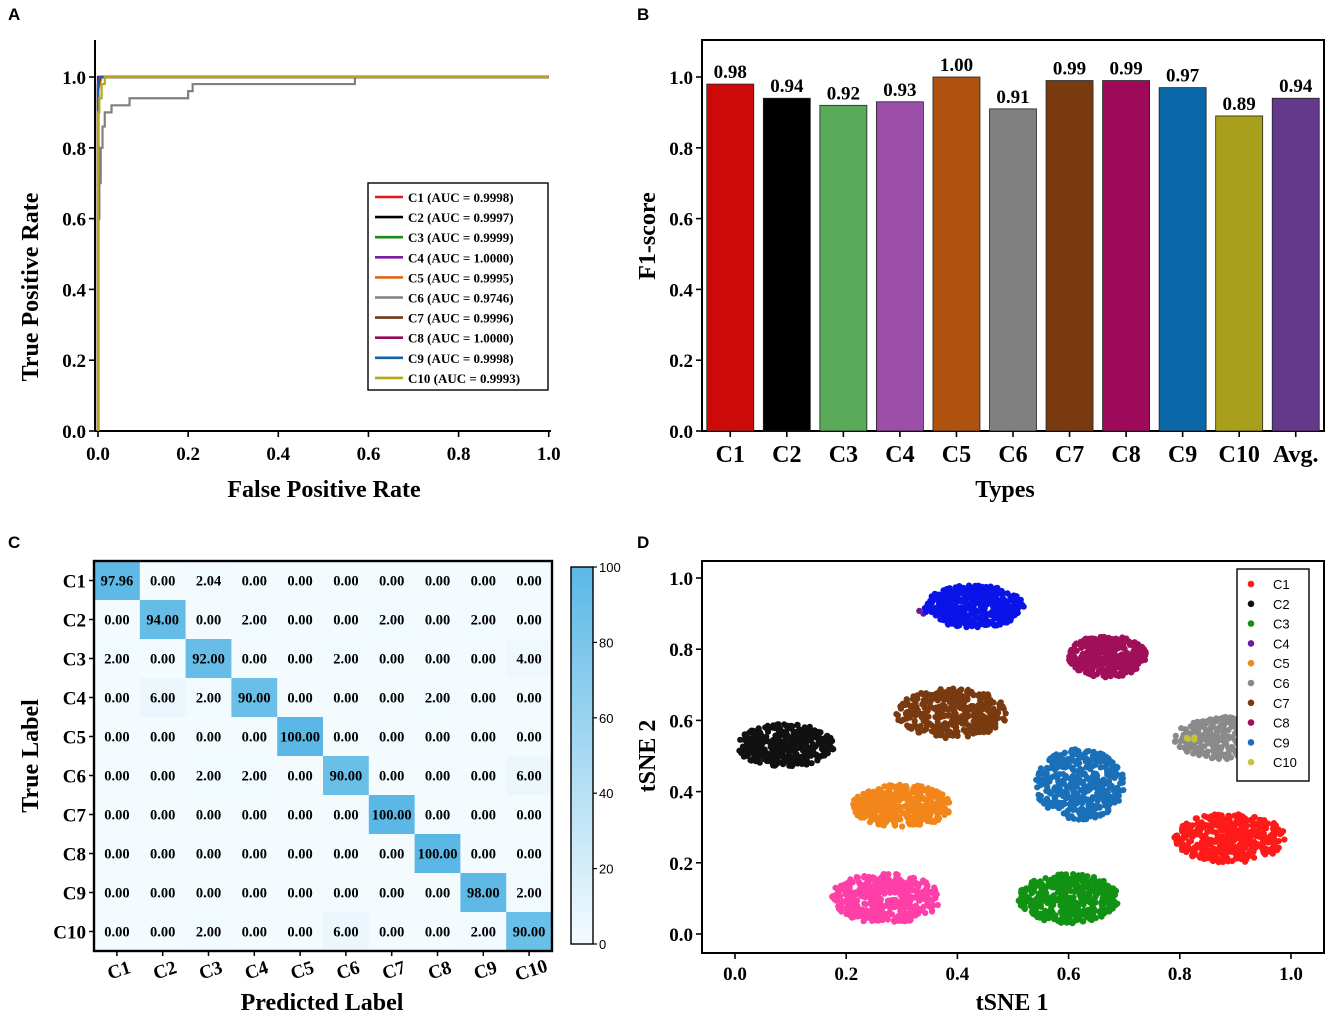  What do you see at coordinates (956, 455) in the screenshot?
I see `f1-x-tick-label: C5` at bounding box center [956, 455].